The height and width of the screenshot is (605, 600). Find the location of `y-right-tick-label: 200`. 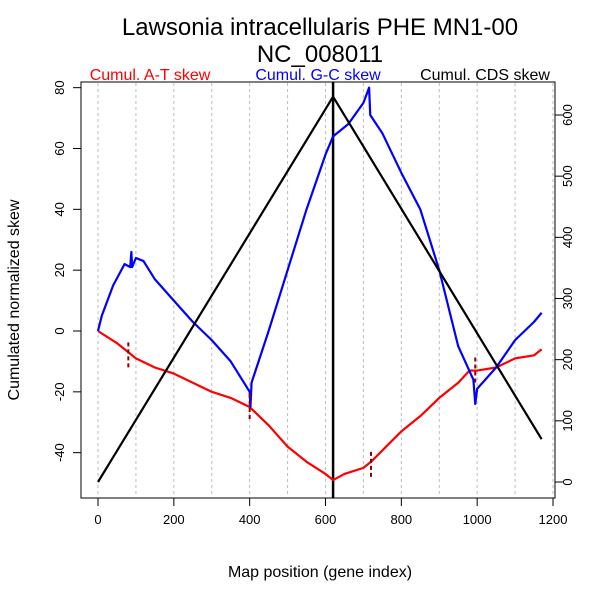

y-right-tick-label: 200 is located at coordinates (567, 360).